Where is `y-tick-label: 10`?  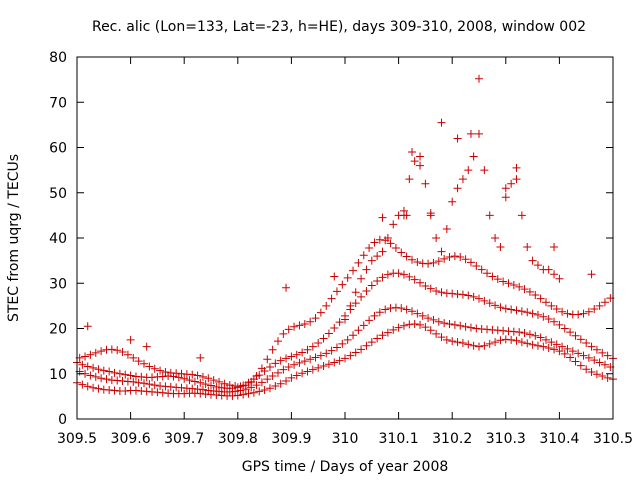 y-tick-label: 10 is located at coordinates (58, 375).